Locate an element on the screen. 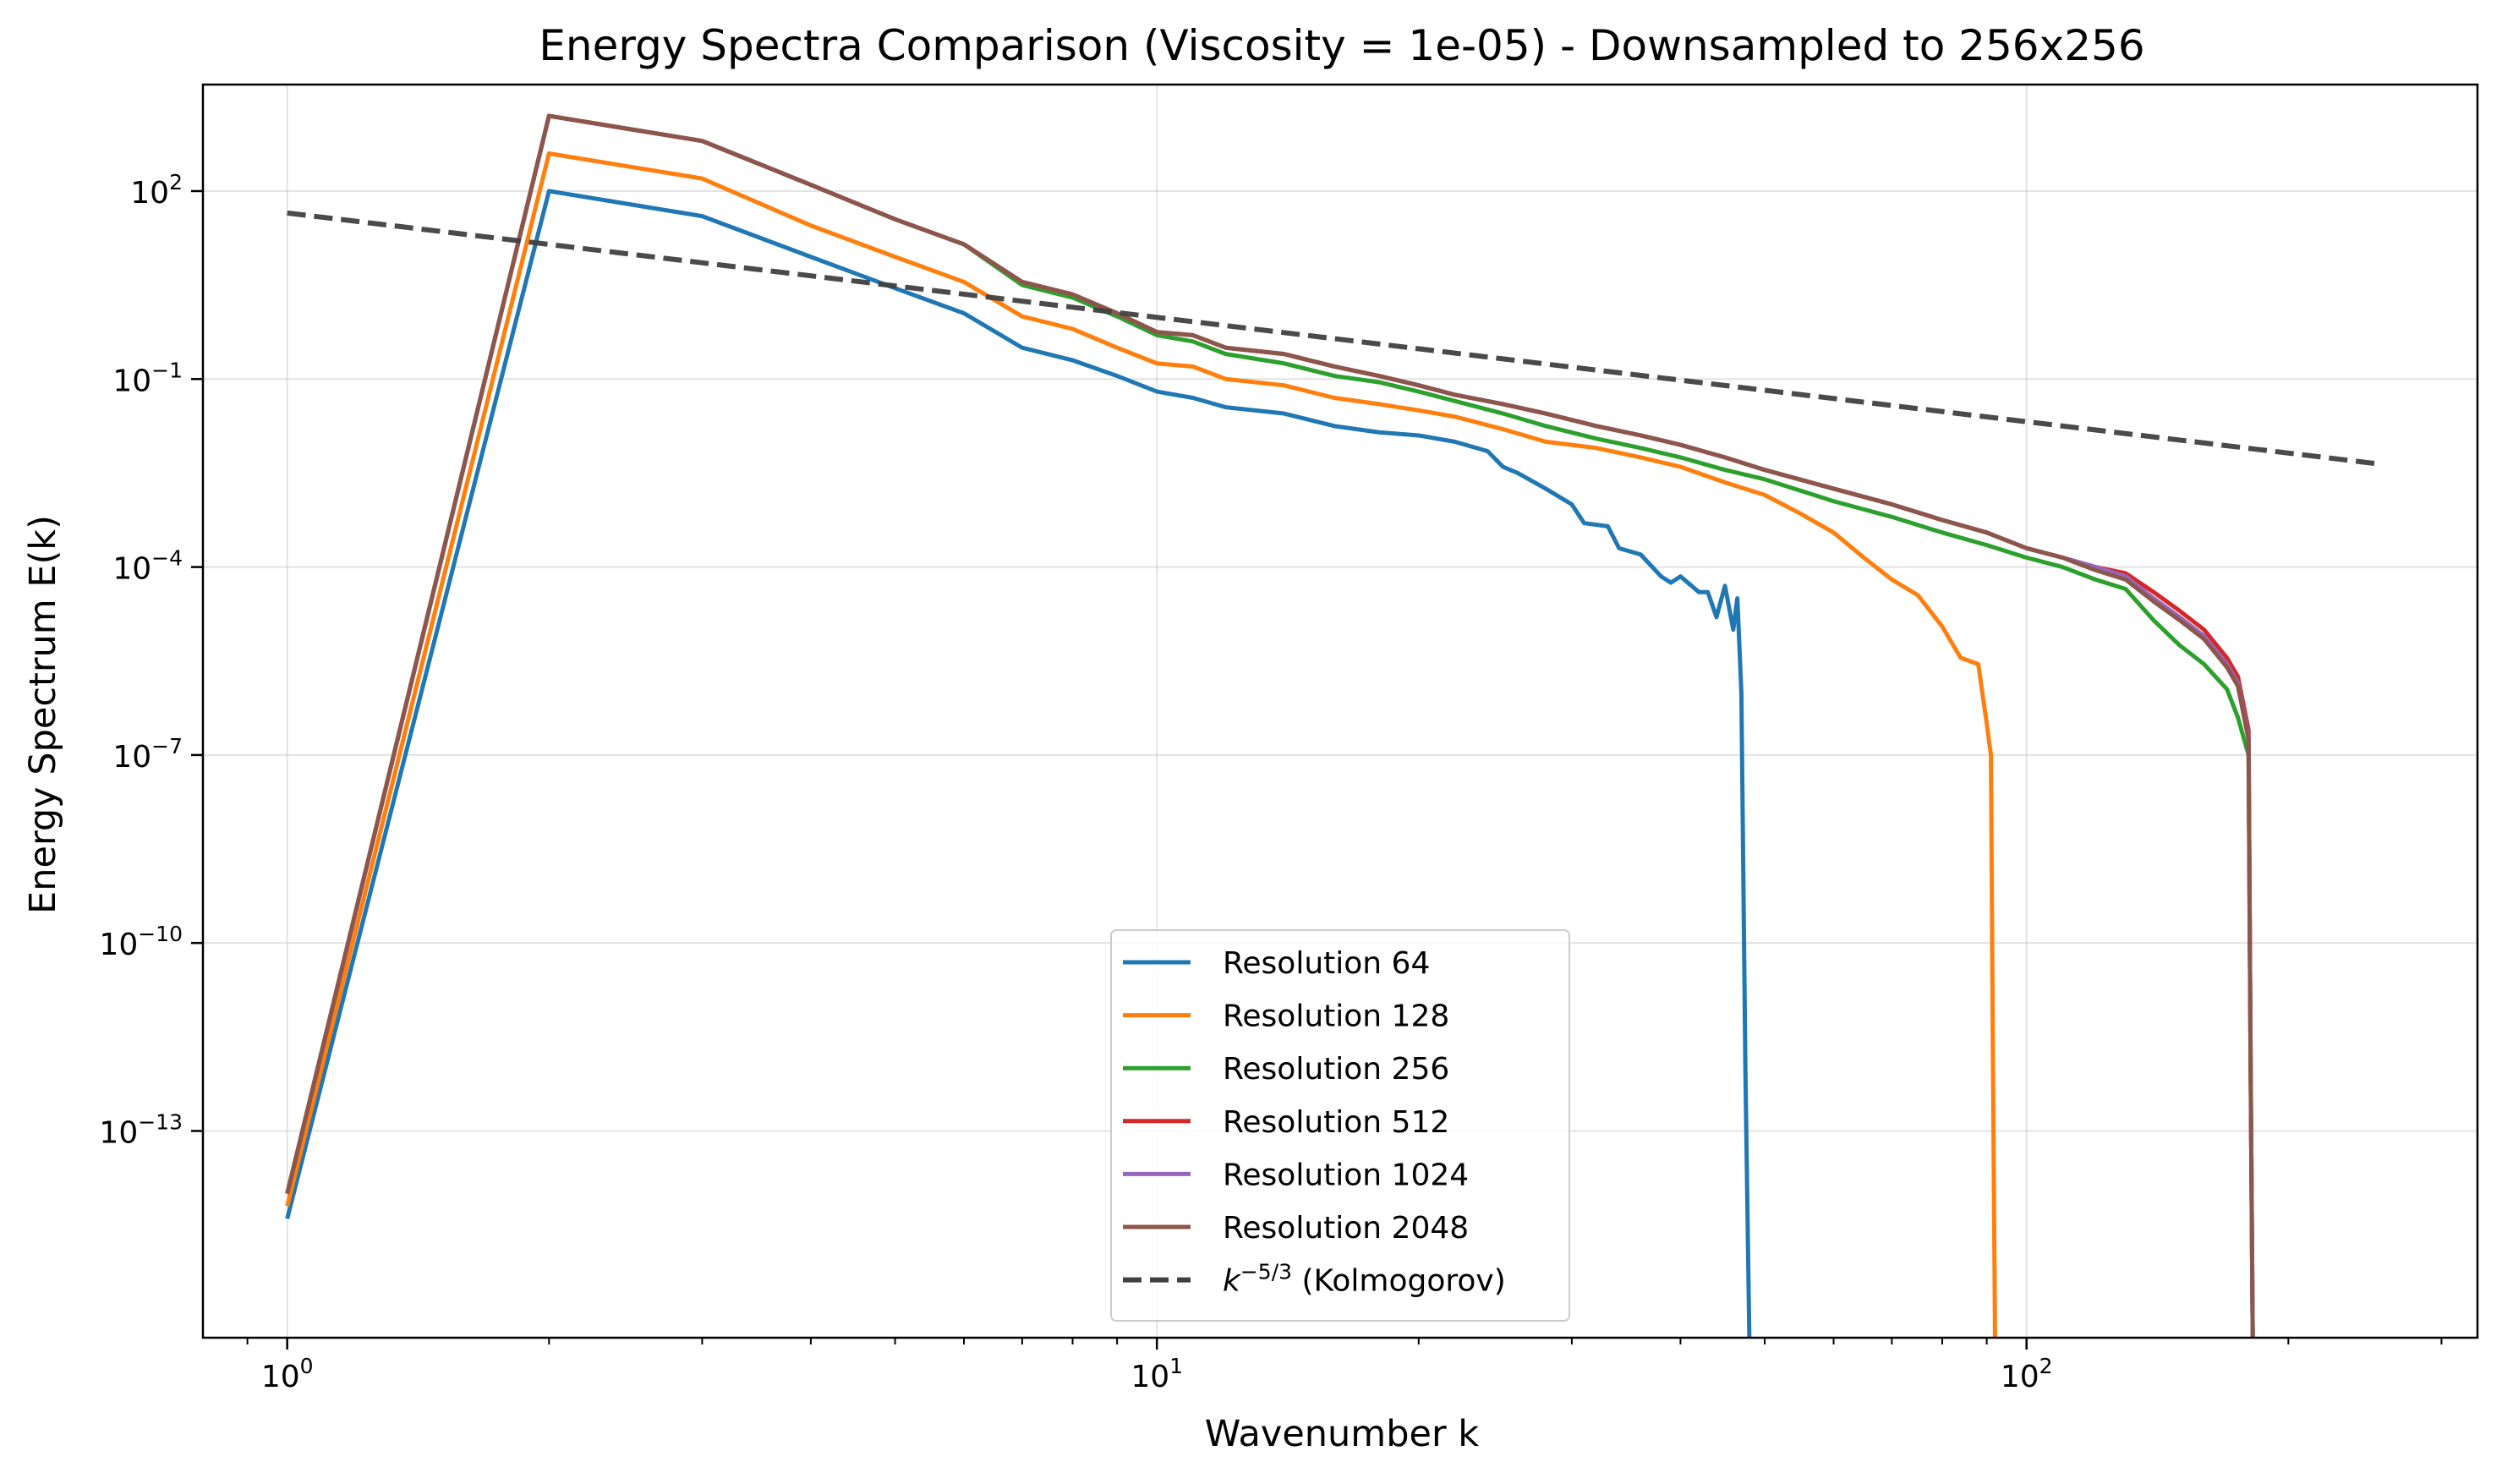 The width and height of the screenshot is (2502, 1484). y-tick-label: 10⁻¹⁰ is located at coordinates (141, 942).